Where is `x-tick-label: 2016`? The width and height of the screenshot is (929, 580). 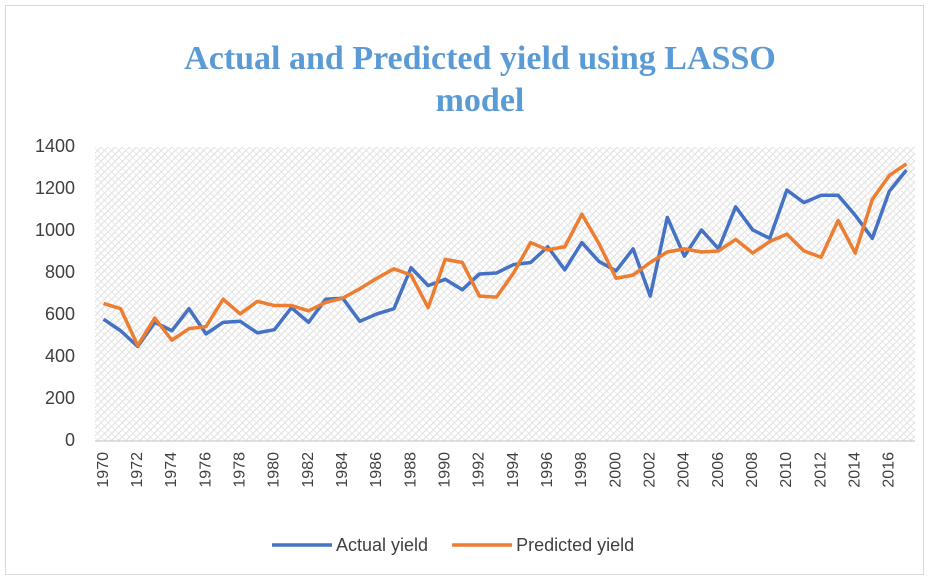
x-tick-label: 2016 is located at coordinates (889, 470).